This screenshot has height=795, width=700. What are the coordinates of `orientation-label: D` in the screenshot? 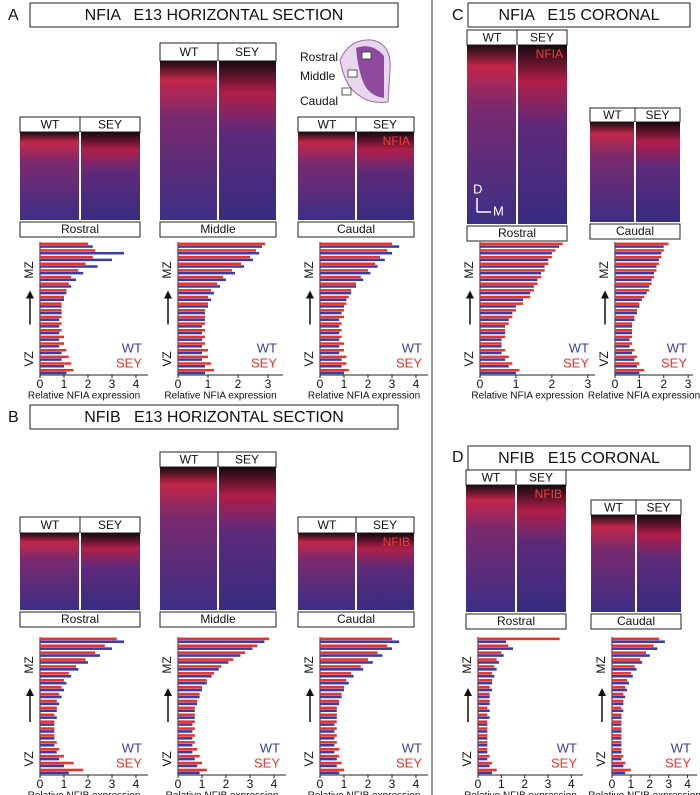 It's located at (477, 188).